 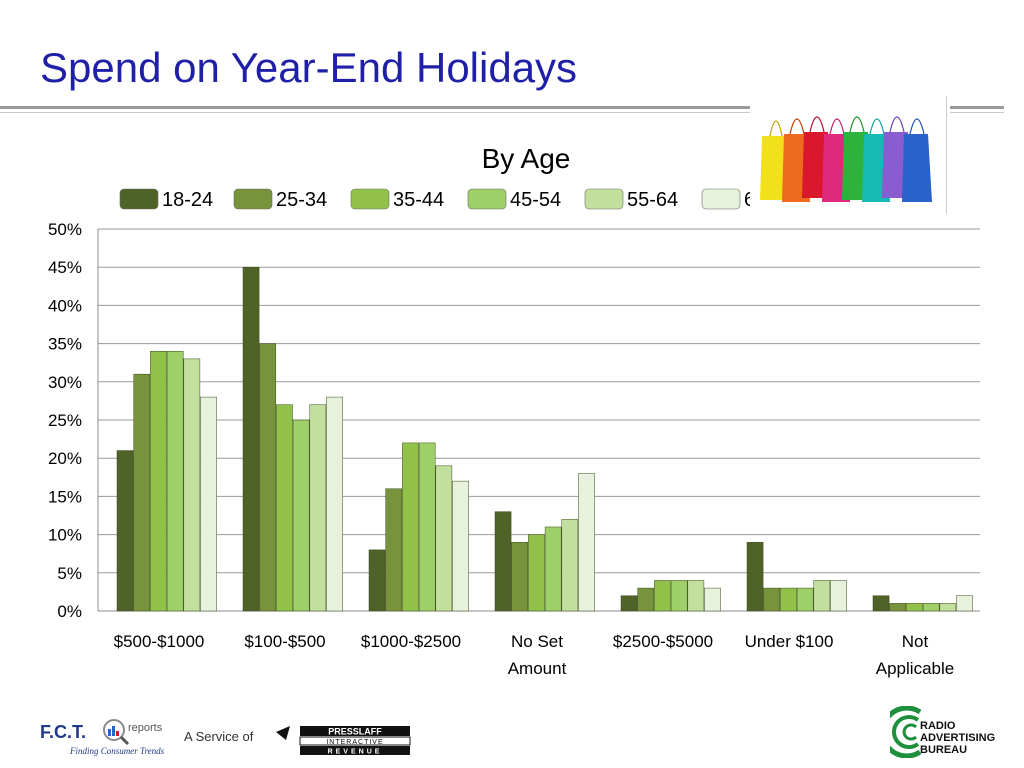 I want to click on x-tick-label: $100-$500, so click(x=284, y=641).